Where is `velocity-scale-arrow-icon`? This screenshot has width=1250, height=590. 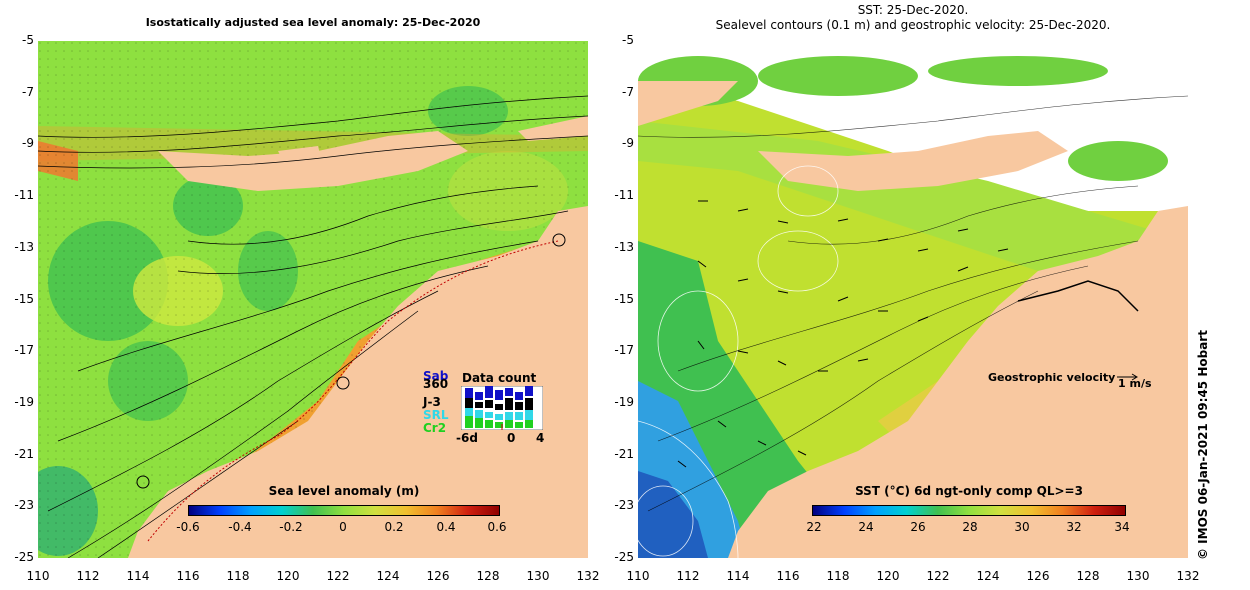 velocity-scale-arrow-icon is located at coordinates (1127, 377).